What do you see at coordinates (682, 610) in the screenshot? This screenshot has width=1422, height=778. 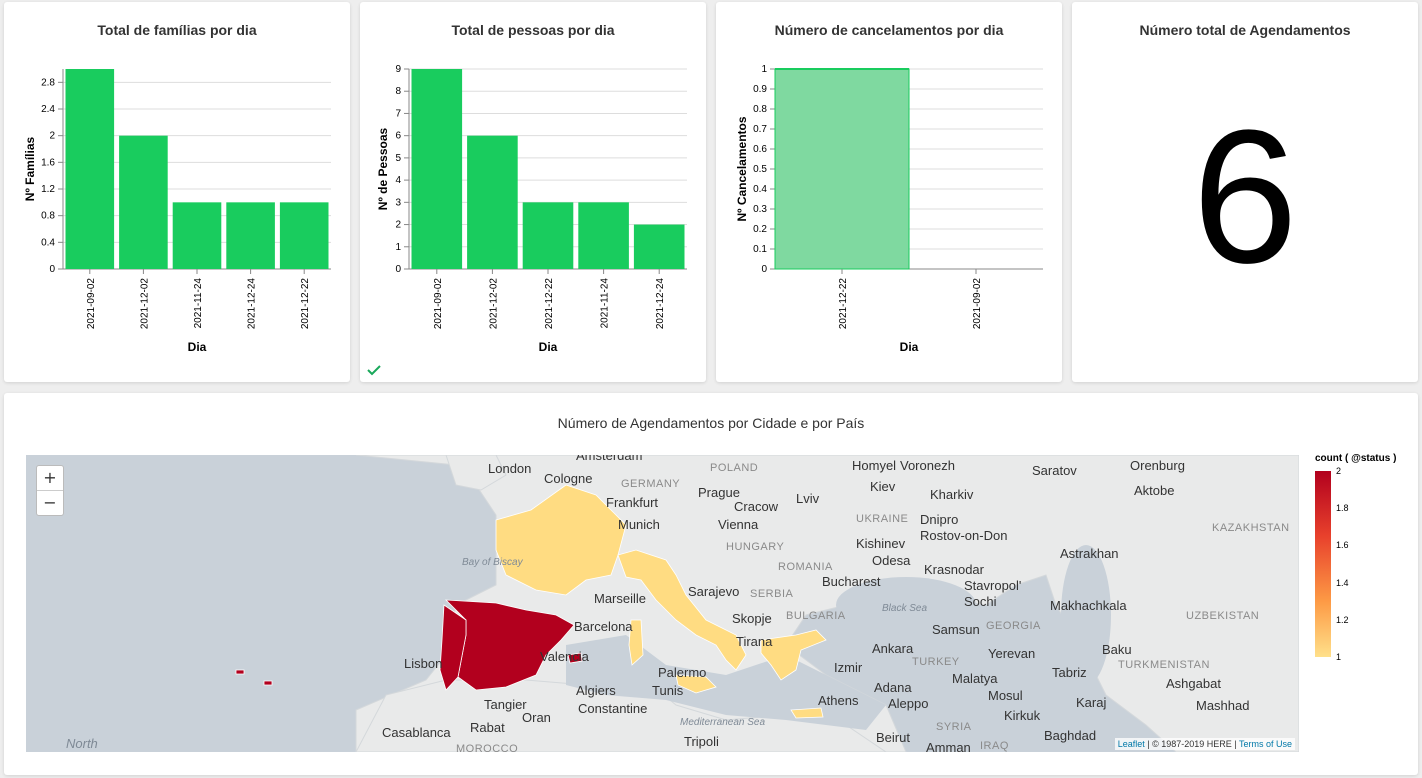 I see `country-italy` at bounding box center [682, 610].